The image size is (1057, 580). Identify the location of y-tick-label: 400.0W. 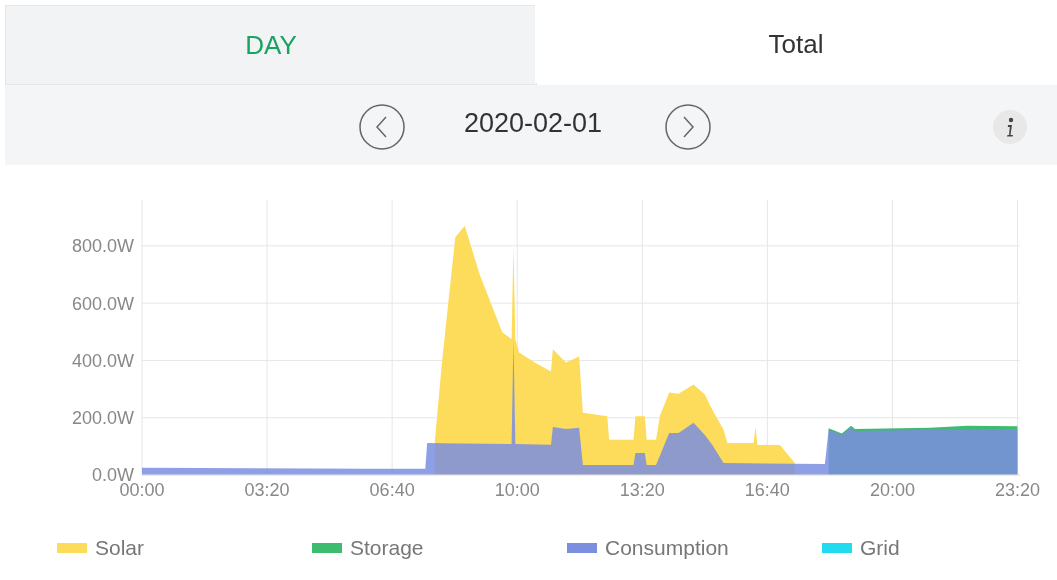
(102, 360).